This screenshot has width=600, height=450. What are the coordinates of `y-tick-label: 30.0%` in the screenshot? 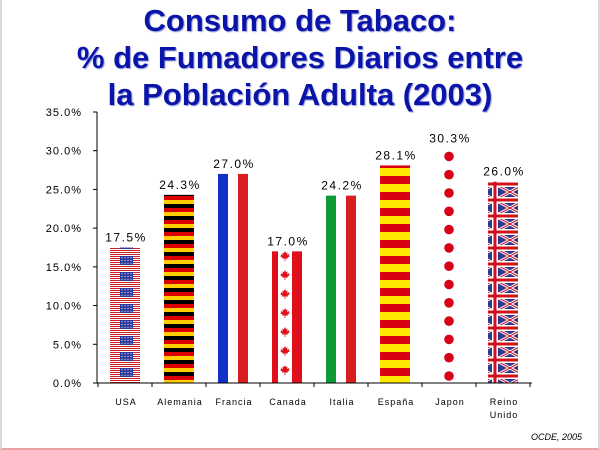 It's located at (64, 152).